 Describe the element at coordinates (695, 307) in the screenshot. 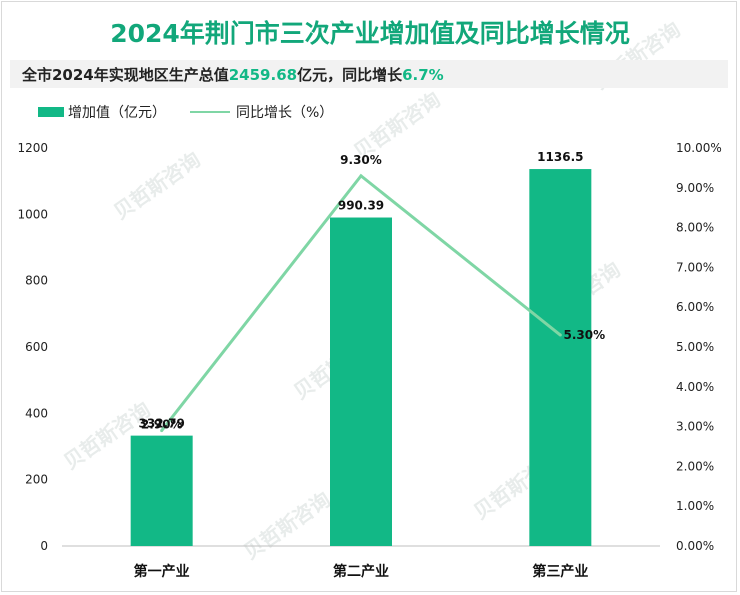

I see `right-tick-label: 6.00%` at that location.